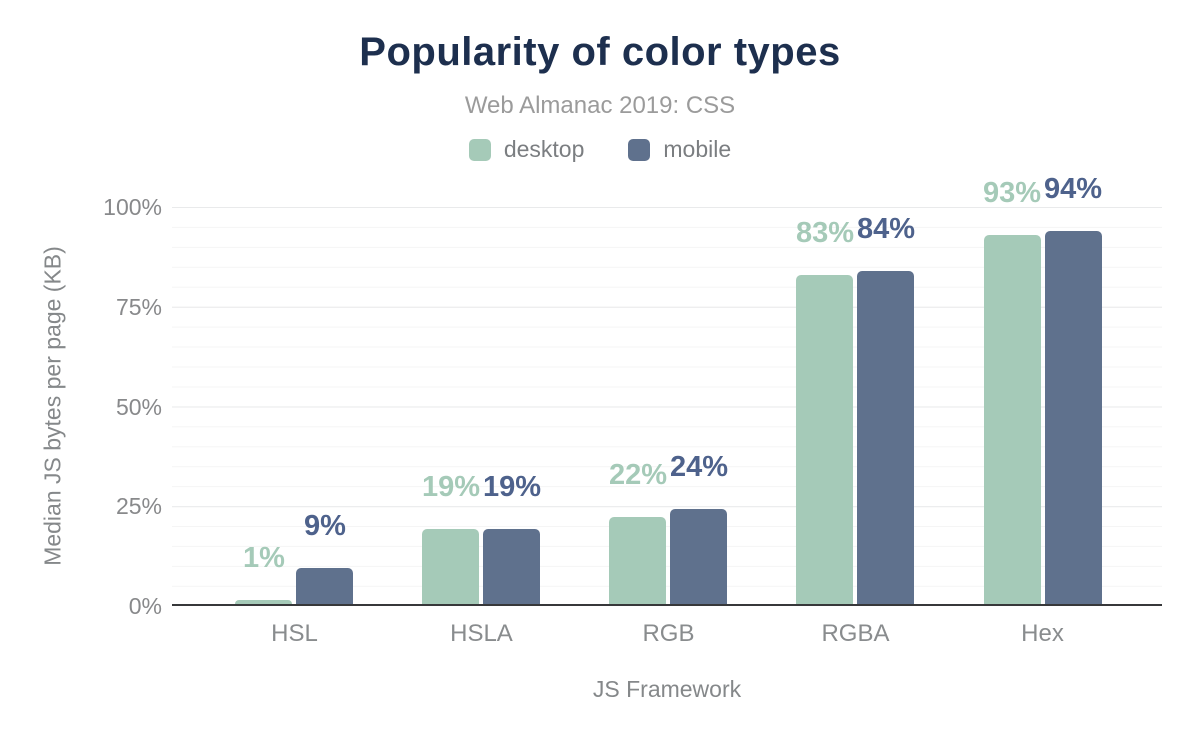 This screenshot has width=1200, height=742. Describe the element at coordinates (544, 149) in the screenshot. I see `legend-label-desktop: desktop` at that location.